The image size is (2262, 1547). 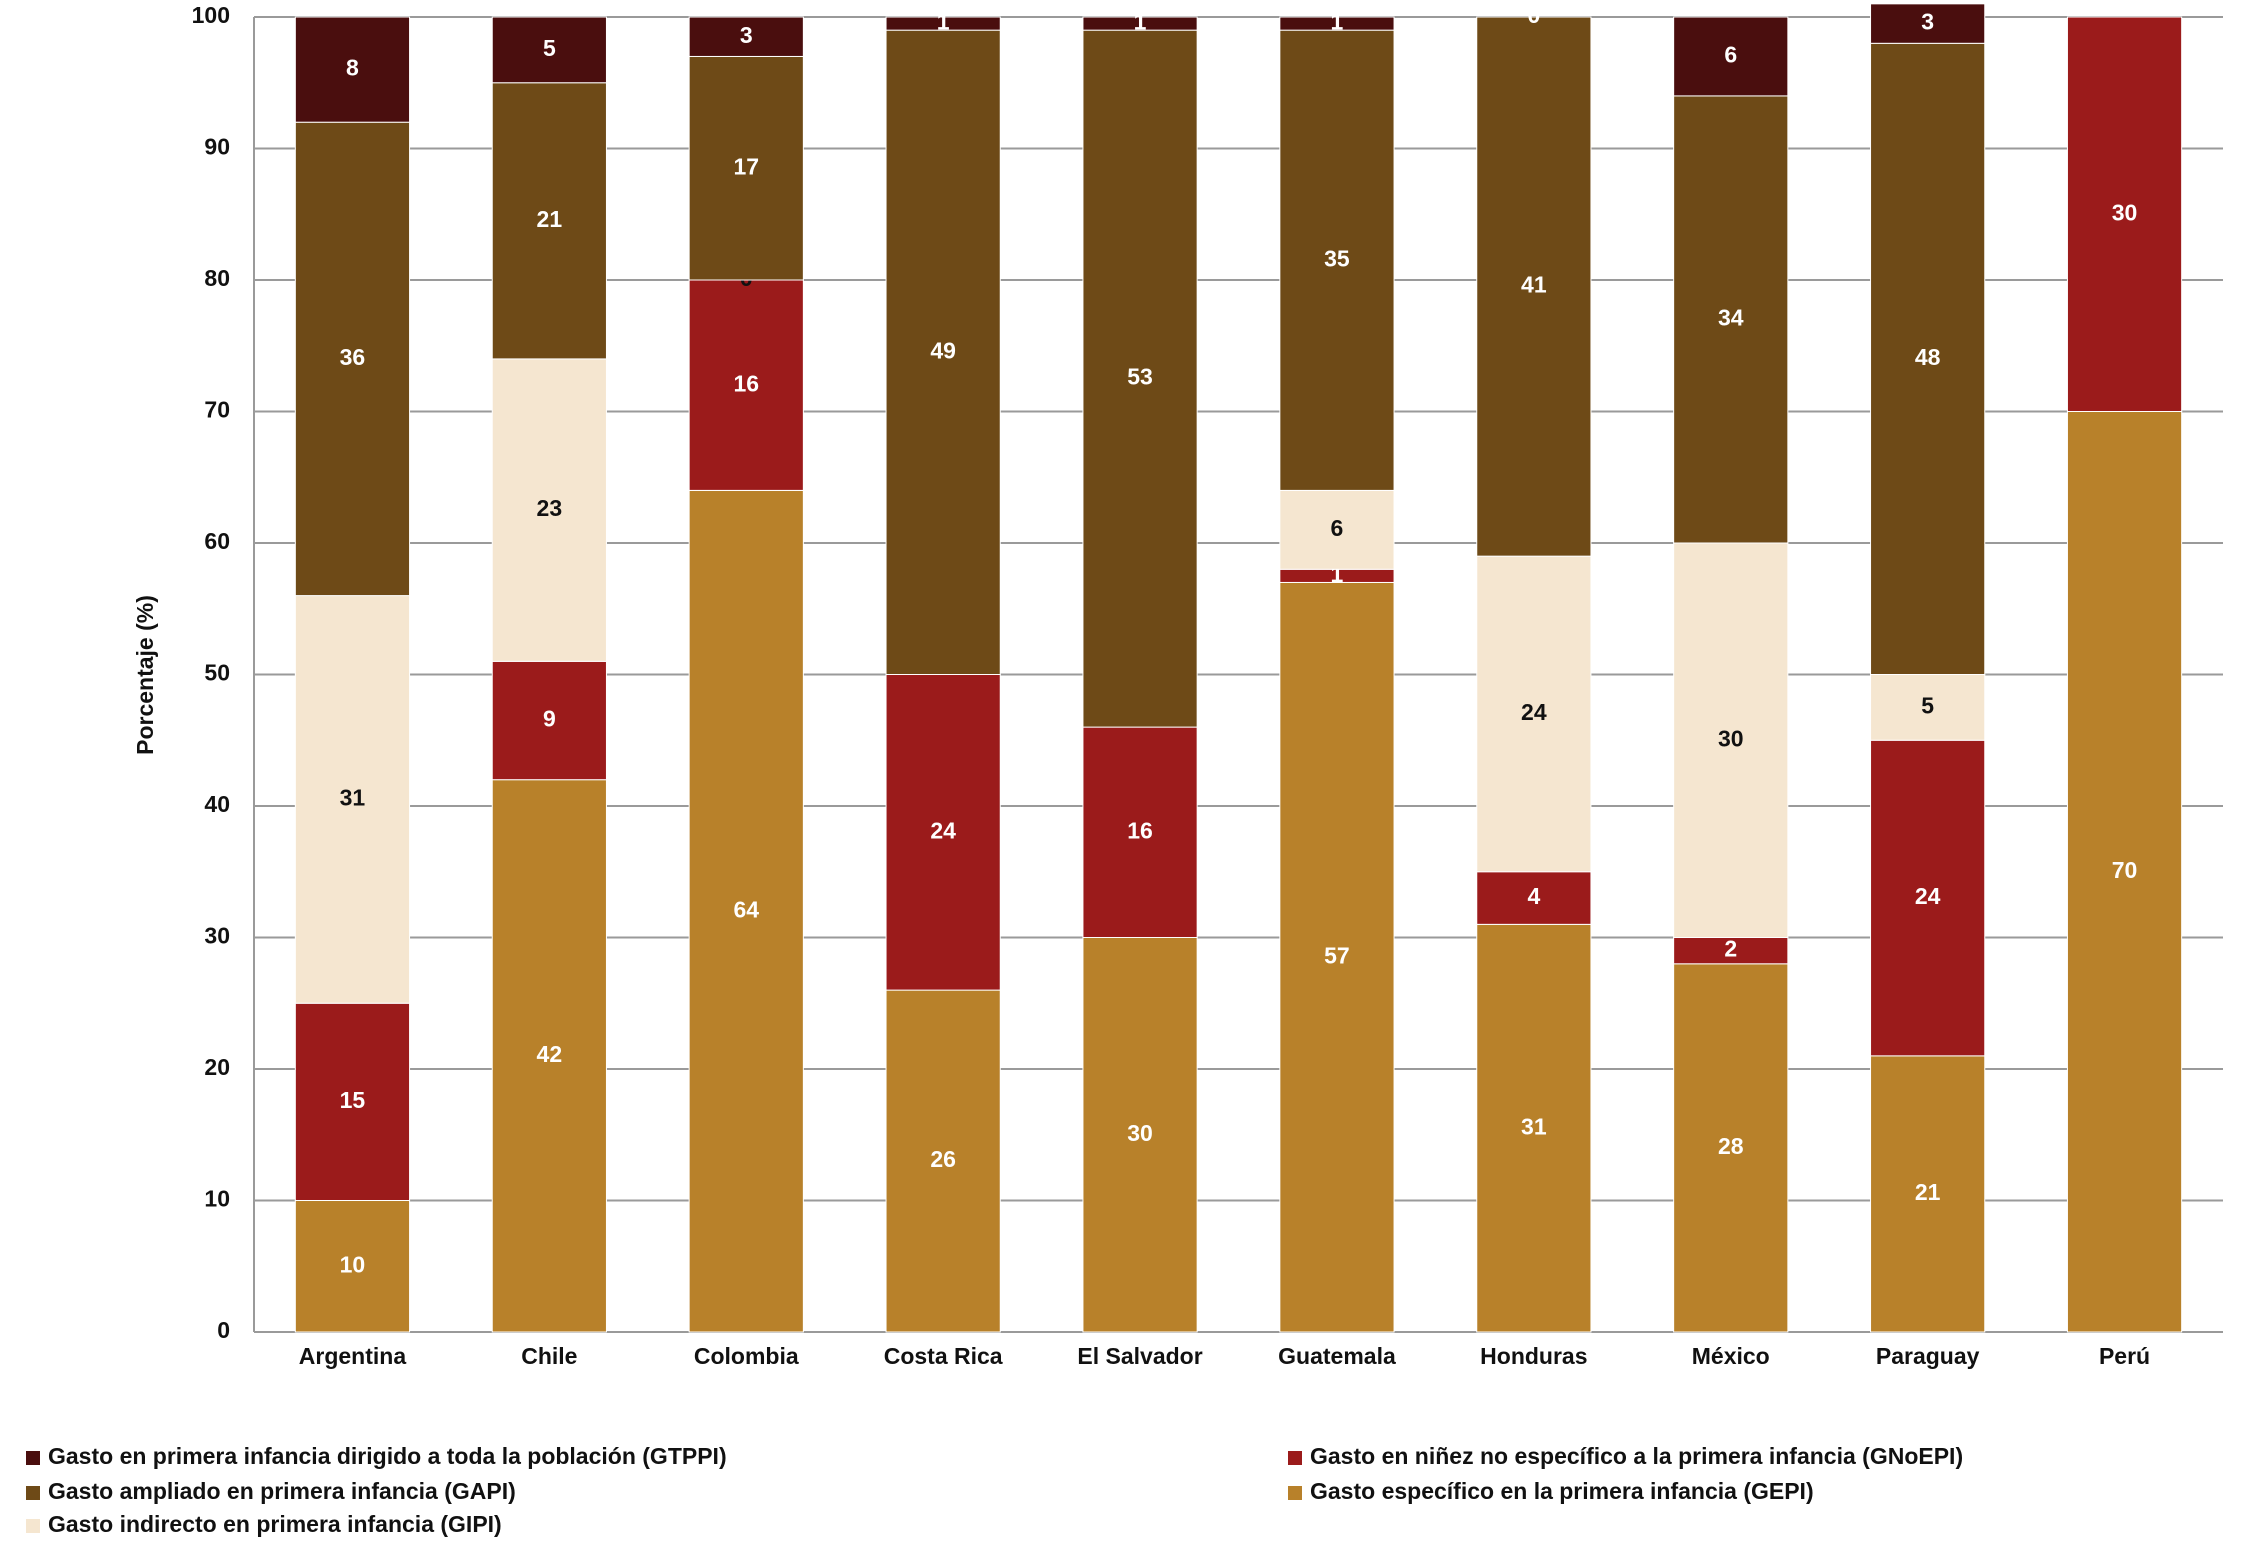 What do you see at coordinates (943, 1159) in the screenshot?
I see `data-label: 26` at bounding box center [943, 1159].